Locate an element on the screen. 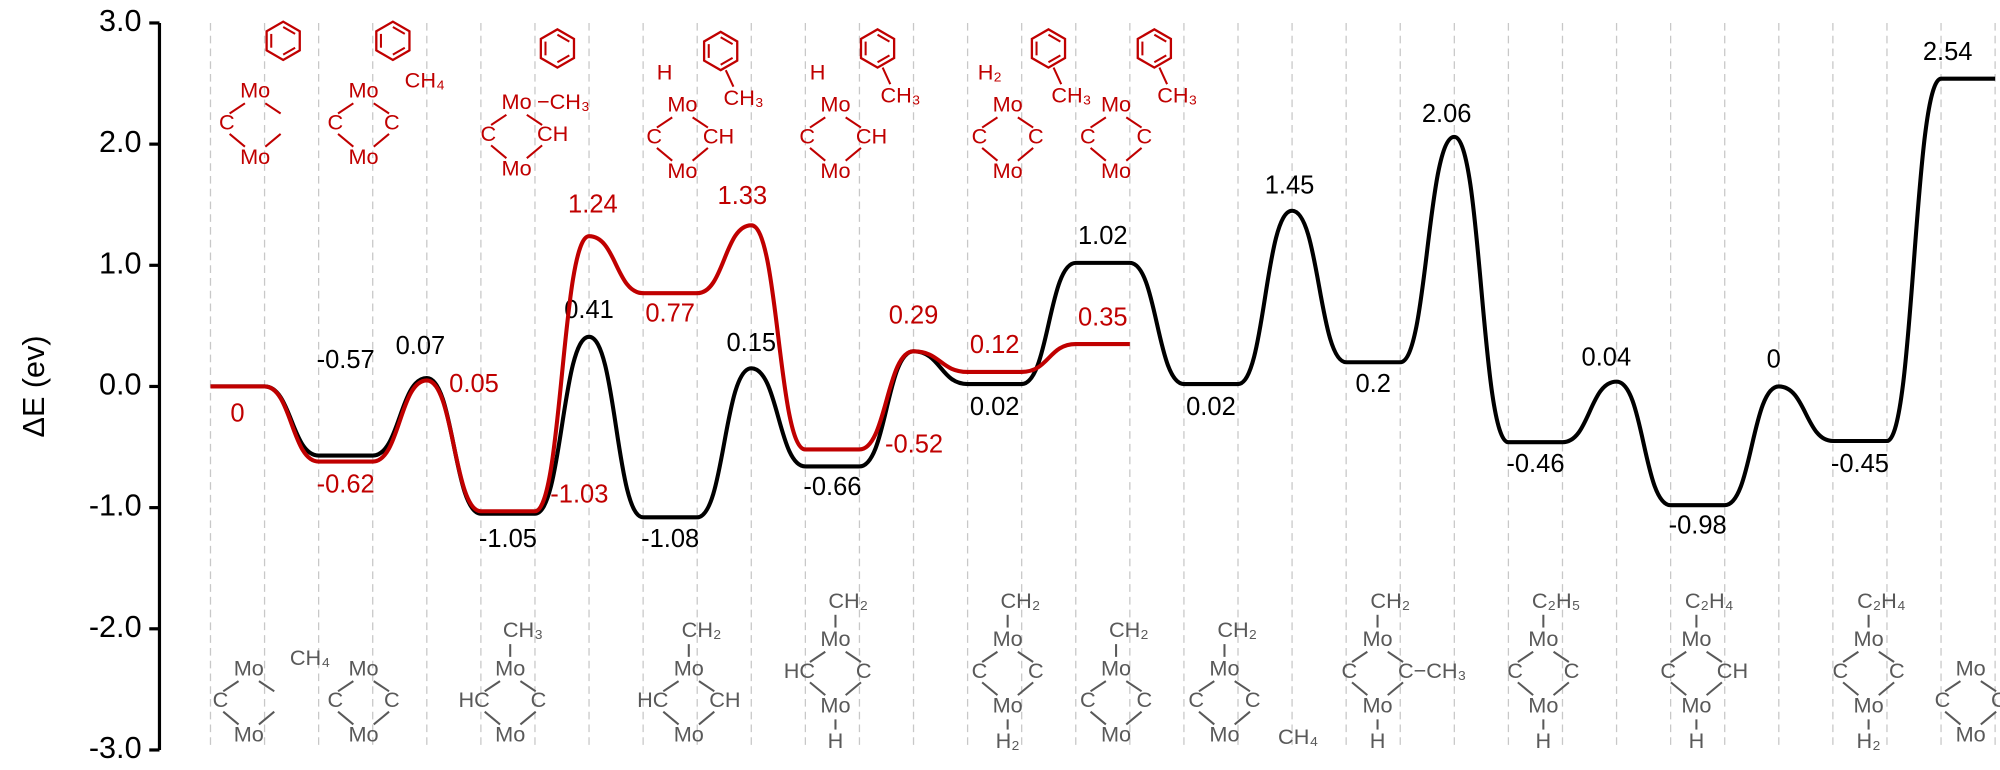 This screenshot has width=2000, height=770. value-label: -1.08 is located at coordinates (670, 539).